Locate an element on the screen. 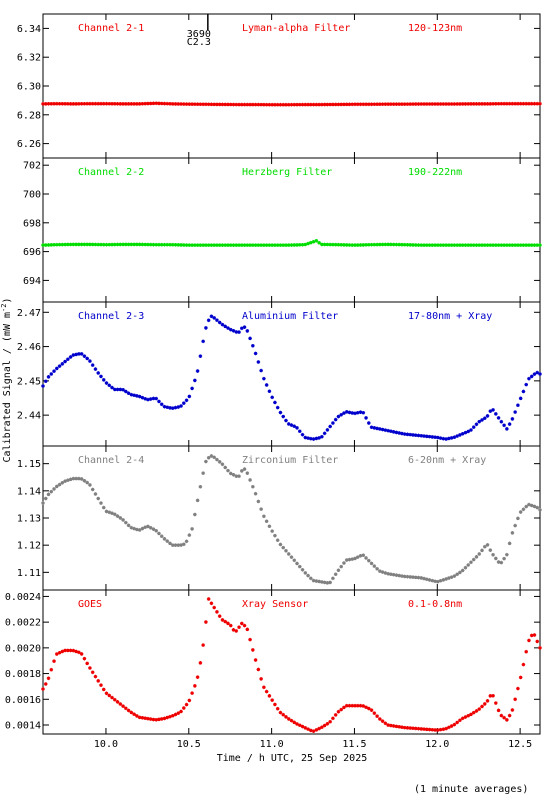 The image size is (550, 800). y-tick-label: 1.14 is located at coordinates (29, 491).